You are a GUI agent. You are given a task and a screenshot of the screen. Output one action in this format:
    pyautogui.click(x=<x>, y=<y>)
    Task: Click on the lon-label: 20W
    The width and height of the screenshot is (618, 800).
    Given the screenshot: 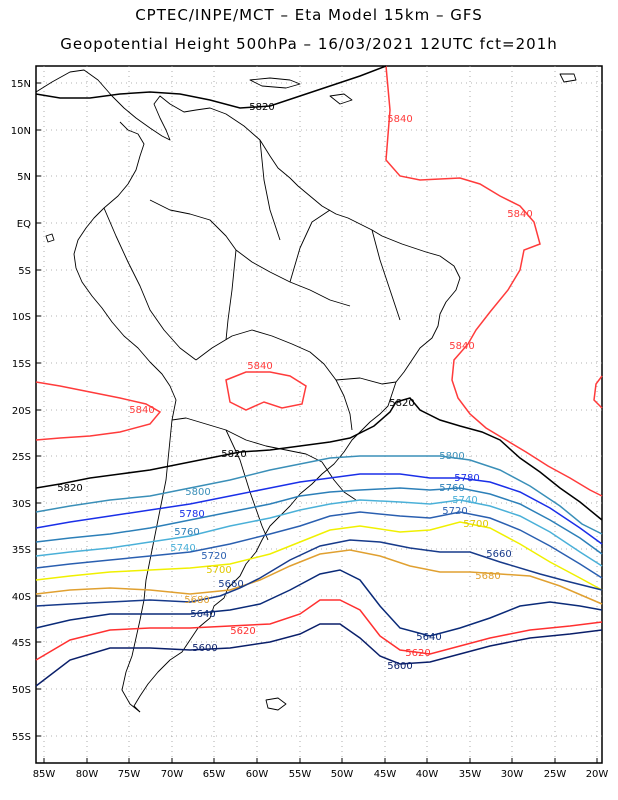 What is the action you would take?
    pyautogui.click(x=597, y=774)
    